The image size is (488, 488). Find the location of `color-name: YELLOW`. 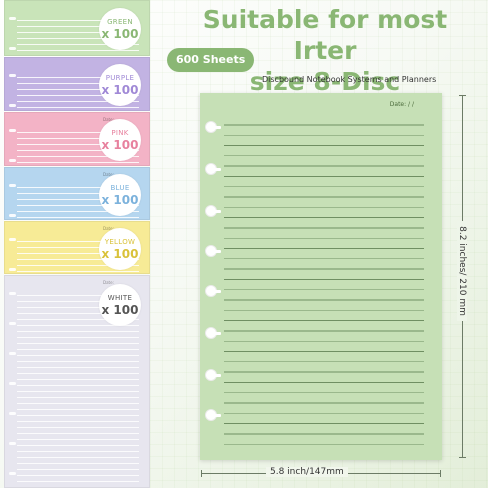

color-name: YELLOW is located at coordinates (120, 241).